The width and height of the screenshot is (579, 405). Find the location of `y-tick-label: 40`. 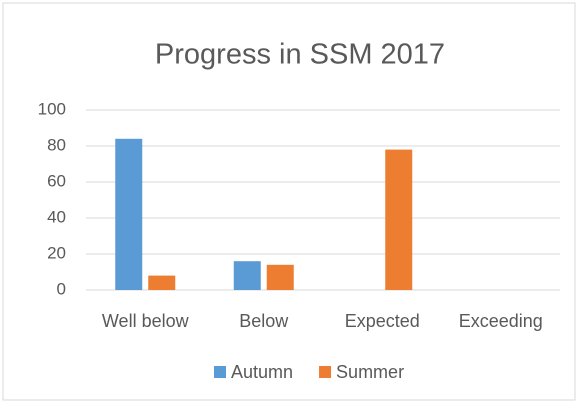

y-tick-label: 40 is located at coordinates (56, 216).